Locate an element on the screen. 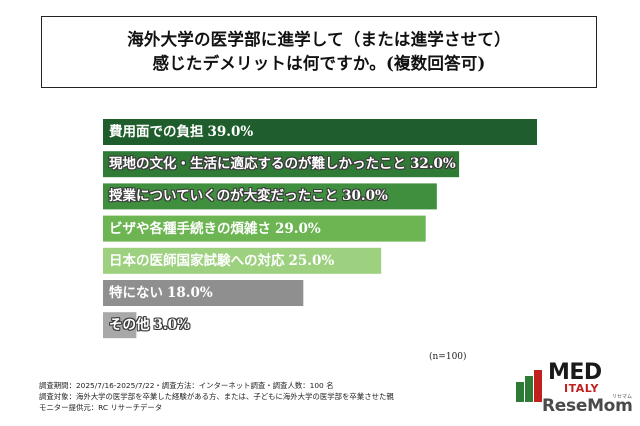 The height and width of the screenshot is (426, 640). bar-label-6: その他 3.0% is located at coordinates (149, 325).